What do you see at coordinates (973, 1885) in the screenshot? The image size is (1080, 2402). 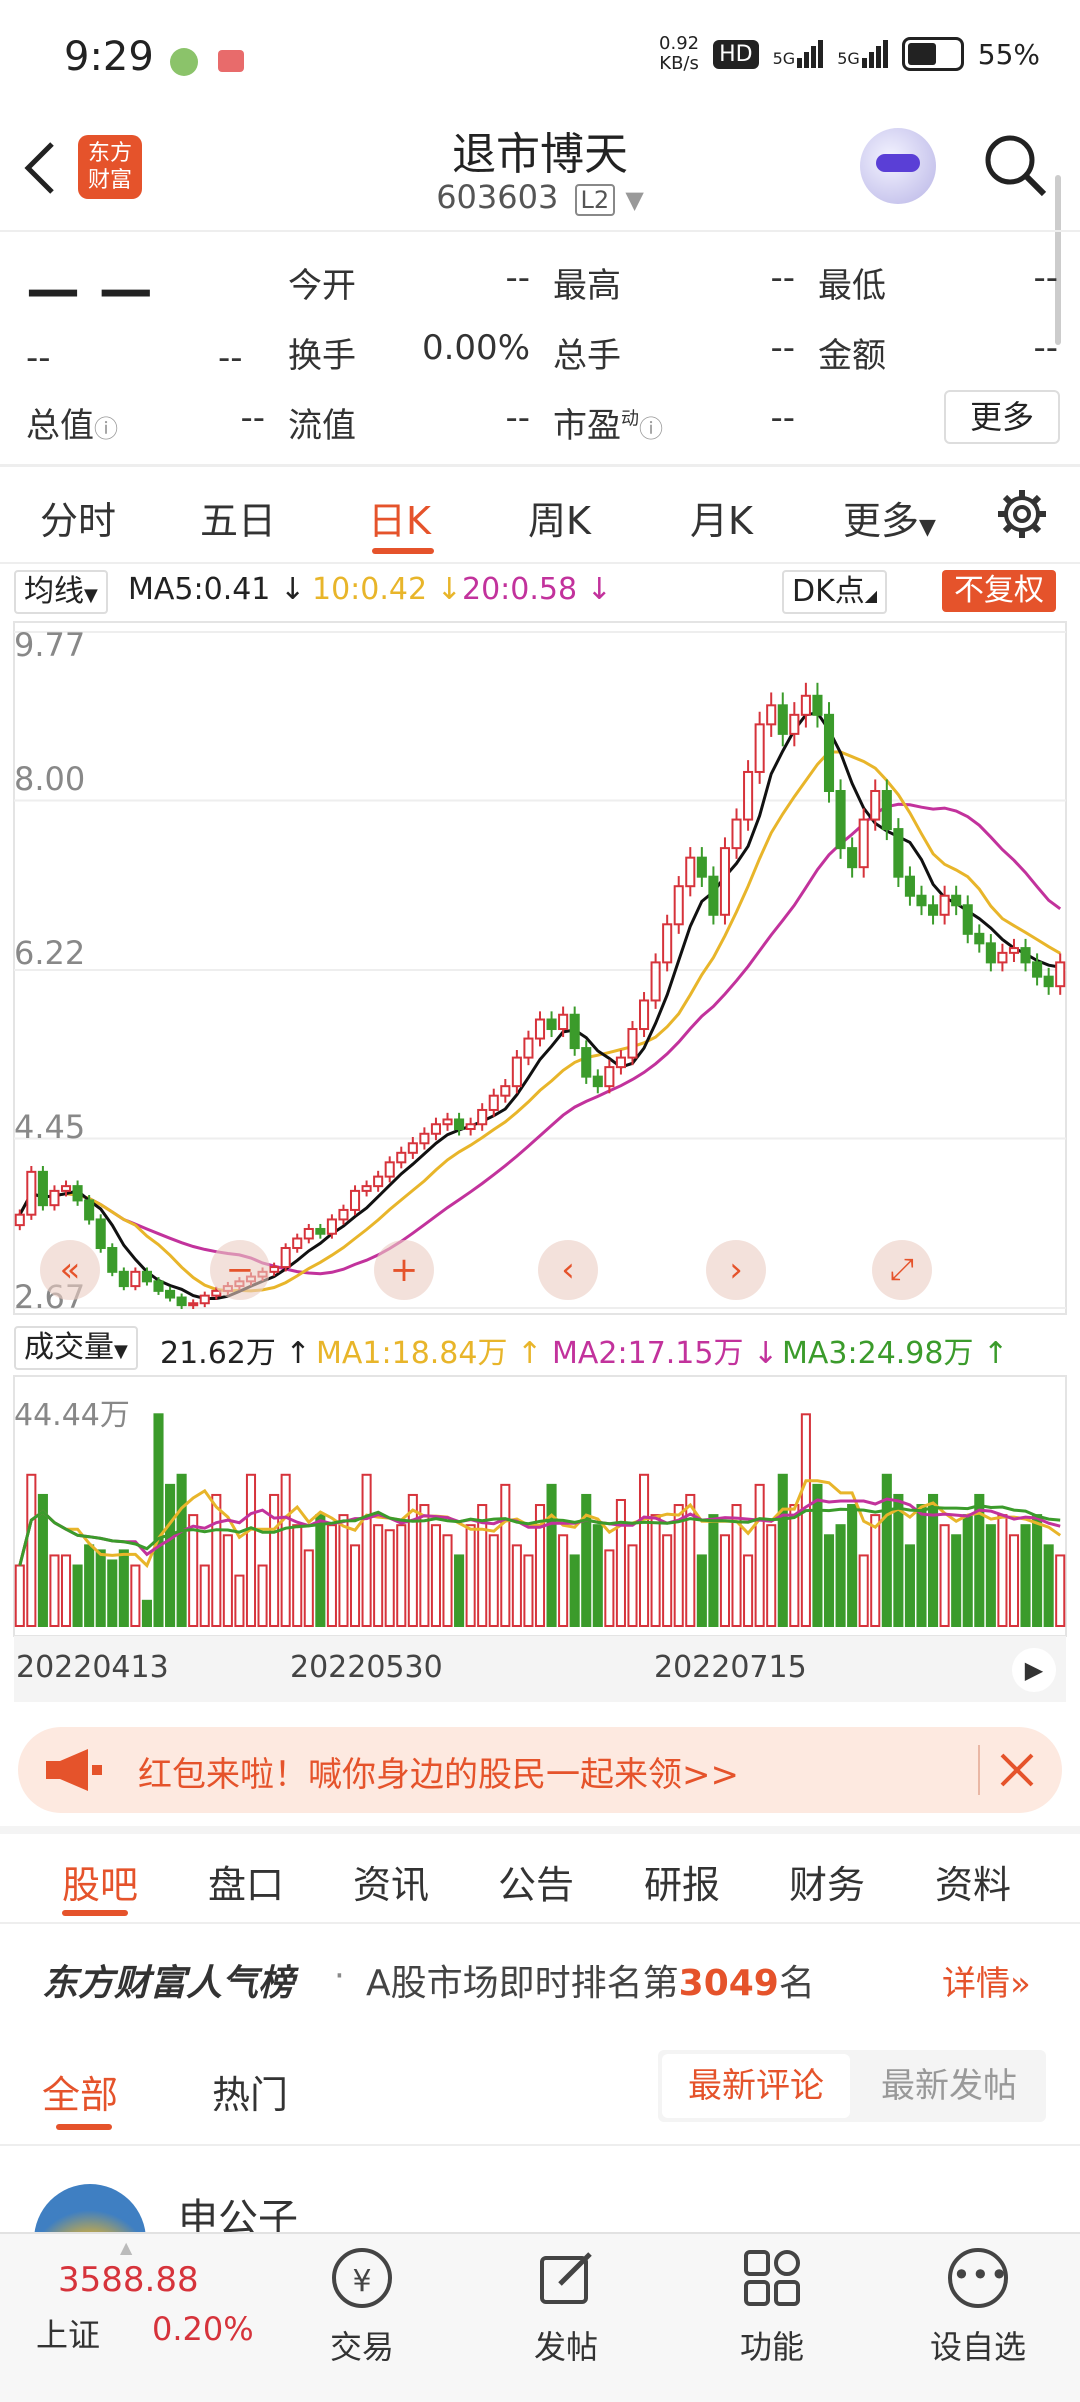 I see `tab-profile: 资料` at bounding box center [973, 1885].